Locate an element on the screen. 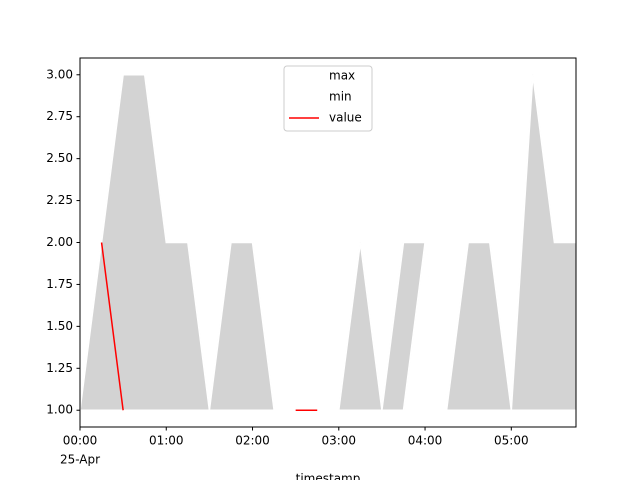  legend-box is located at coordinates (328, 98).